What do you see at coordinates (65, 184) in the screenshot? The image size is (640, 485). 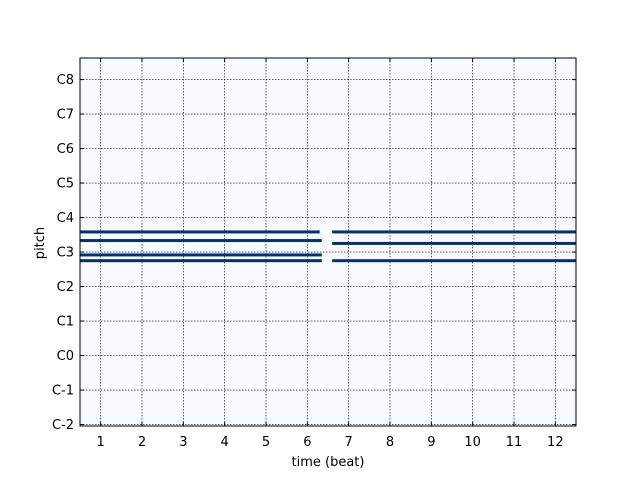 I see `y-tick-label: C5` at bounding box center [65, 184].